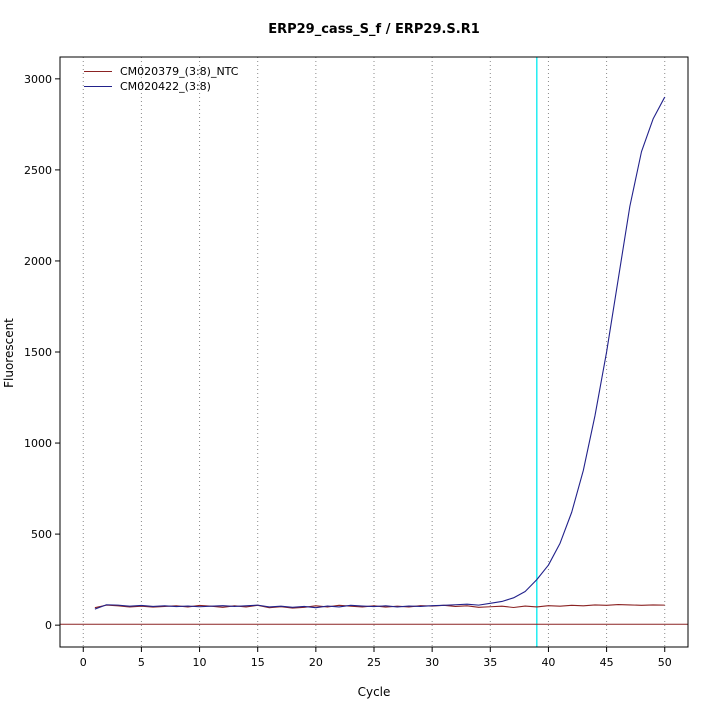  Describe the element at coordinates (141, 662) in the screenshot. I see `x-tick-label: 5` at that location.